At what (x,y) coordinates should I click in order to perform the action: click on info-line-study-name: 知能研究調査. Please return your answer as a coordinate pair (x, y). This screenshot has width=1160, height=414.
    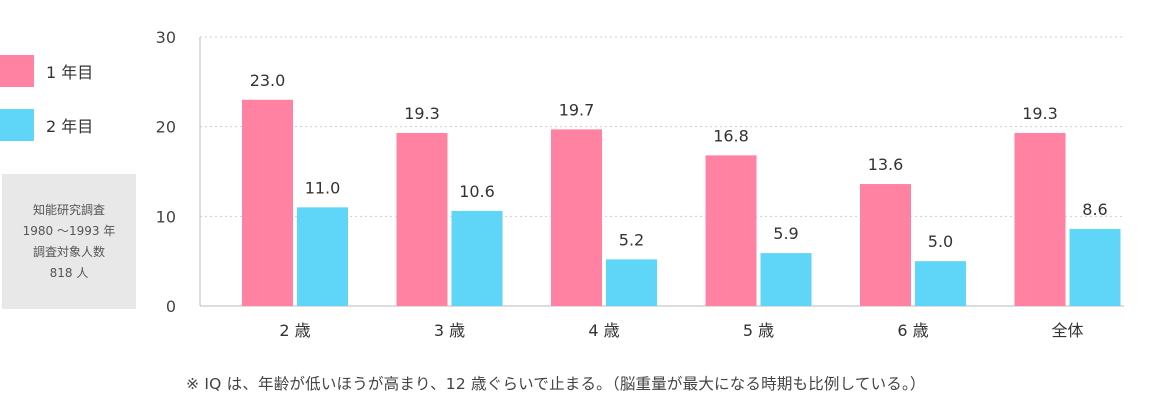
    Looking at the image, I should click on (68, 209).